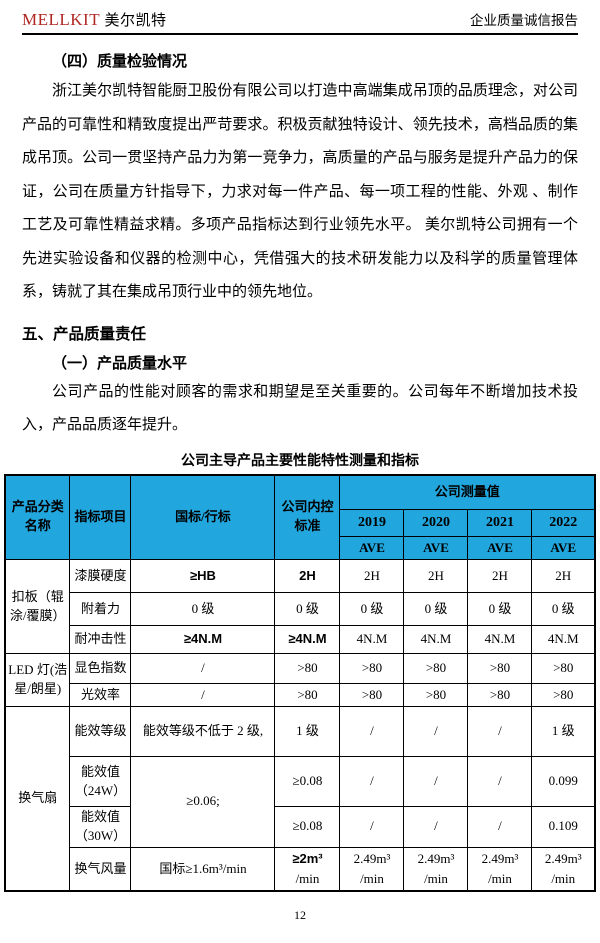 The image size is (600, 943). What do you see at coordinates (37, 799) in the screenshot?
I see `group-cell-ventilation-fan: 换气扇` at bounding box center [37, 799].